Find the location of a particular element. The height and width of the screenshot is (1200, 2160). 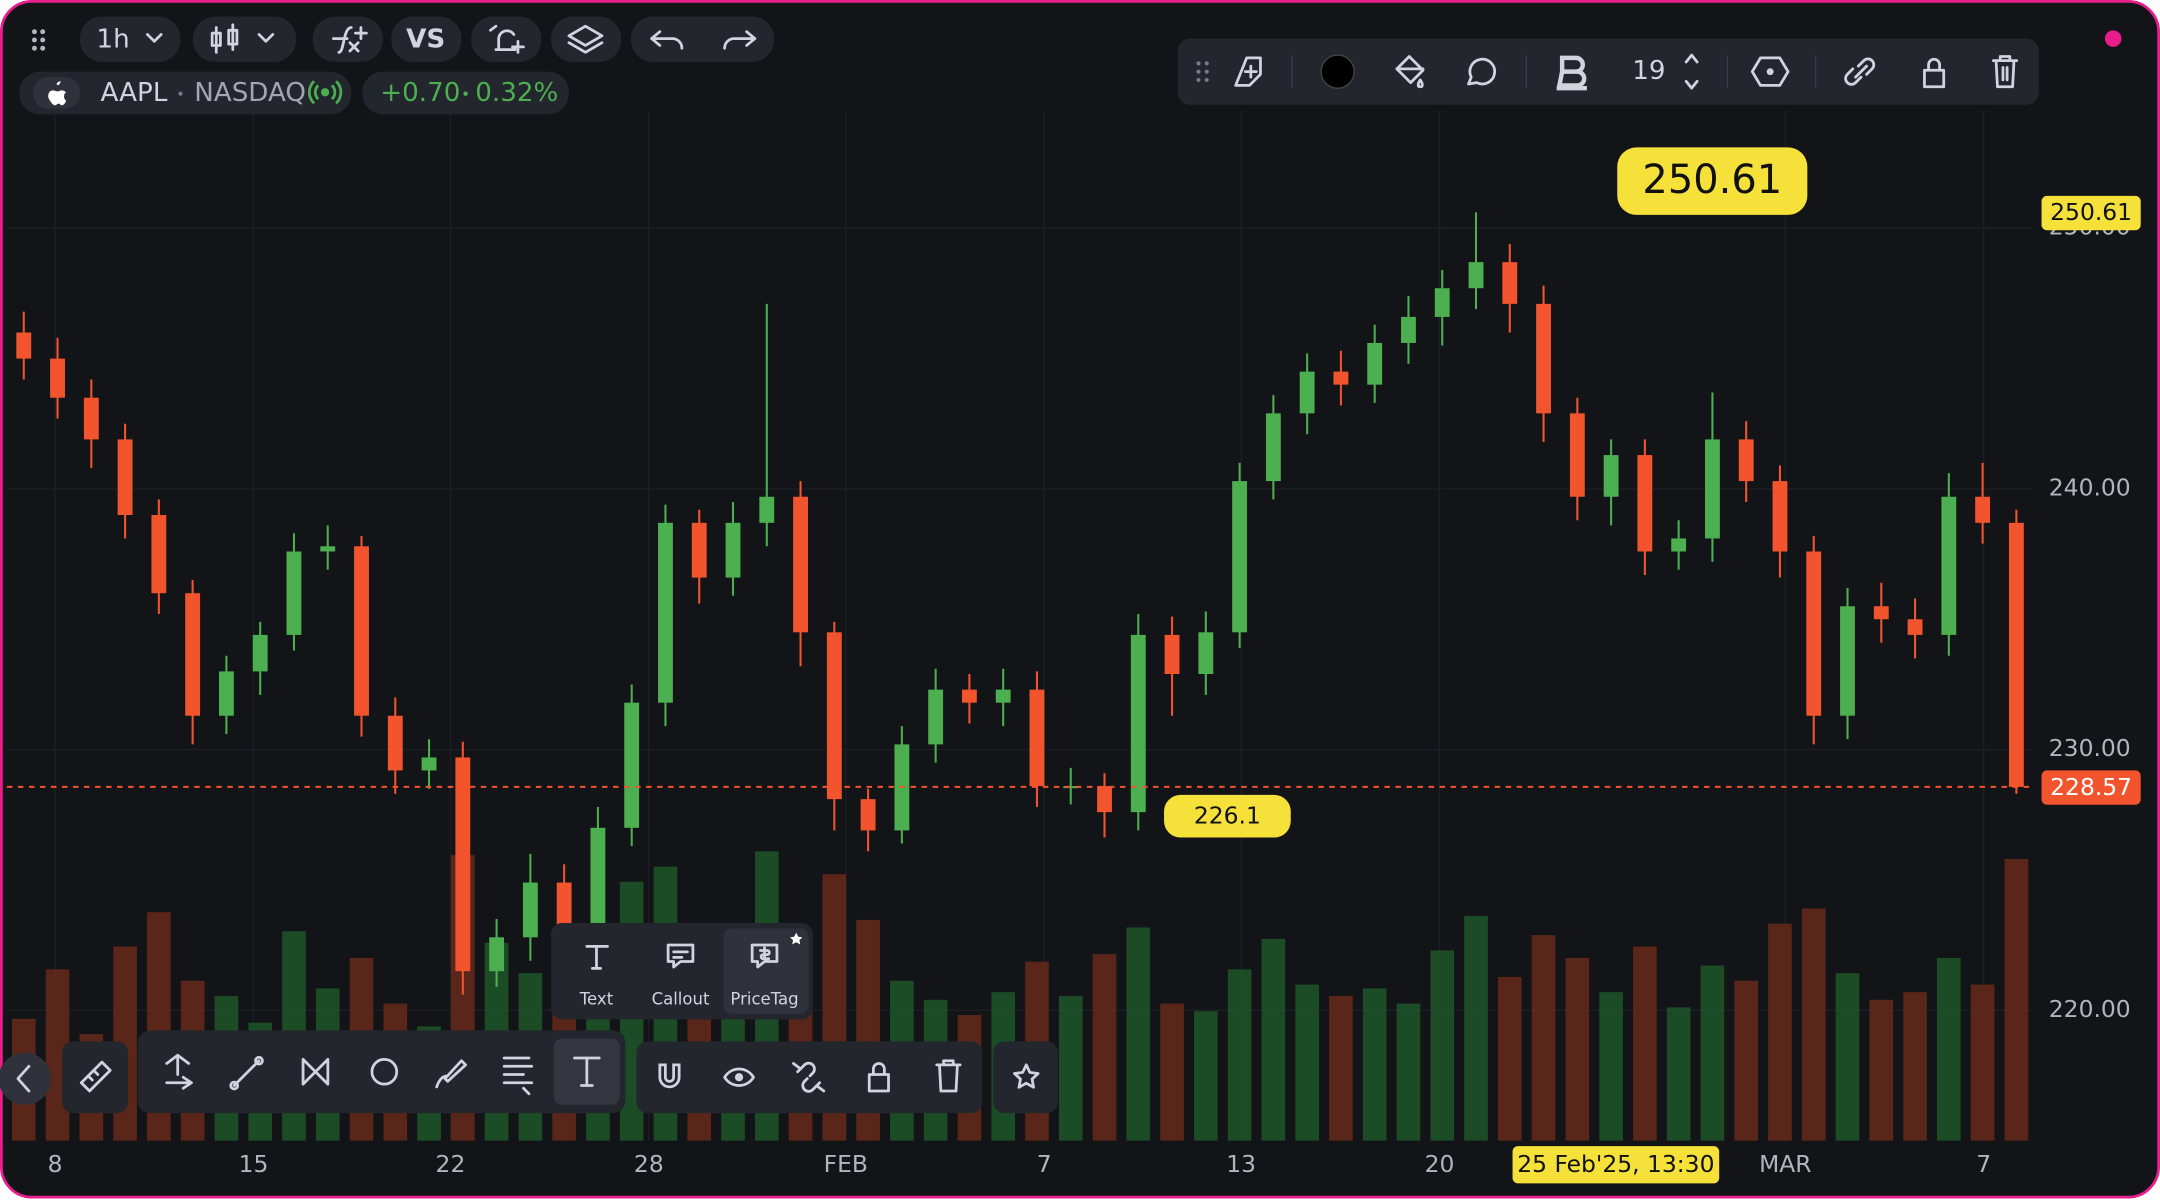

options-group is located at coordinates (809, 1077).